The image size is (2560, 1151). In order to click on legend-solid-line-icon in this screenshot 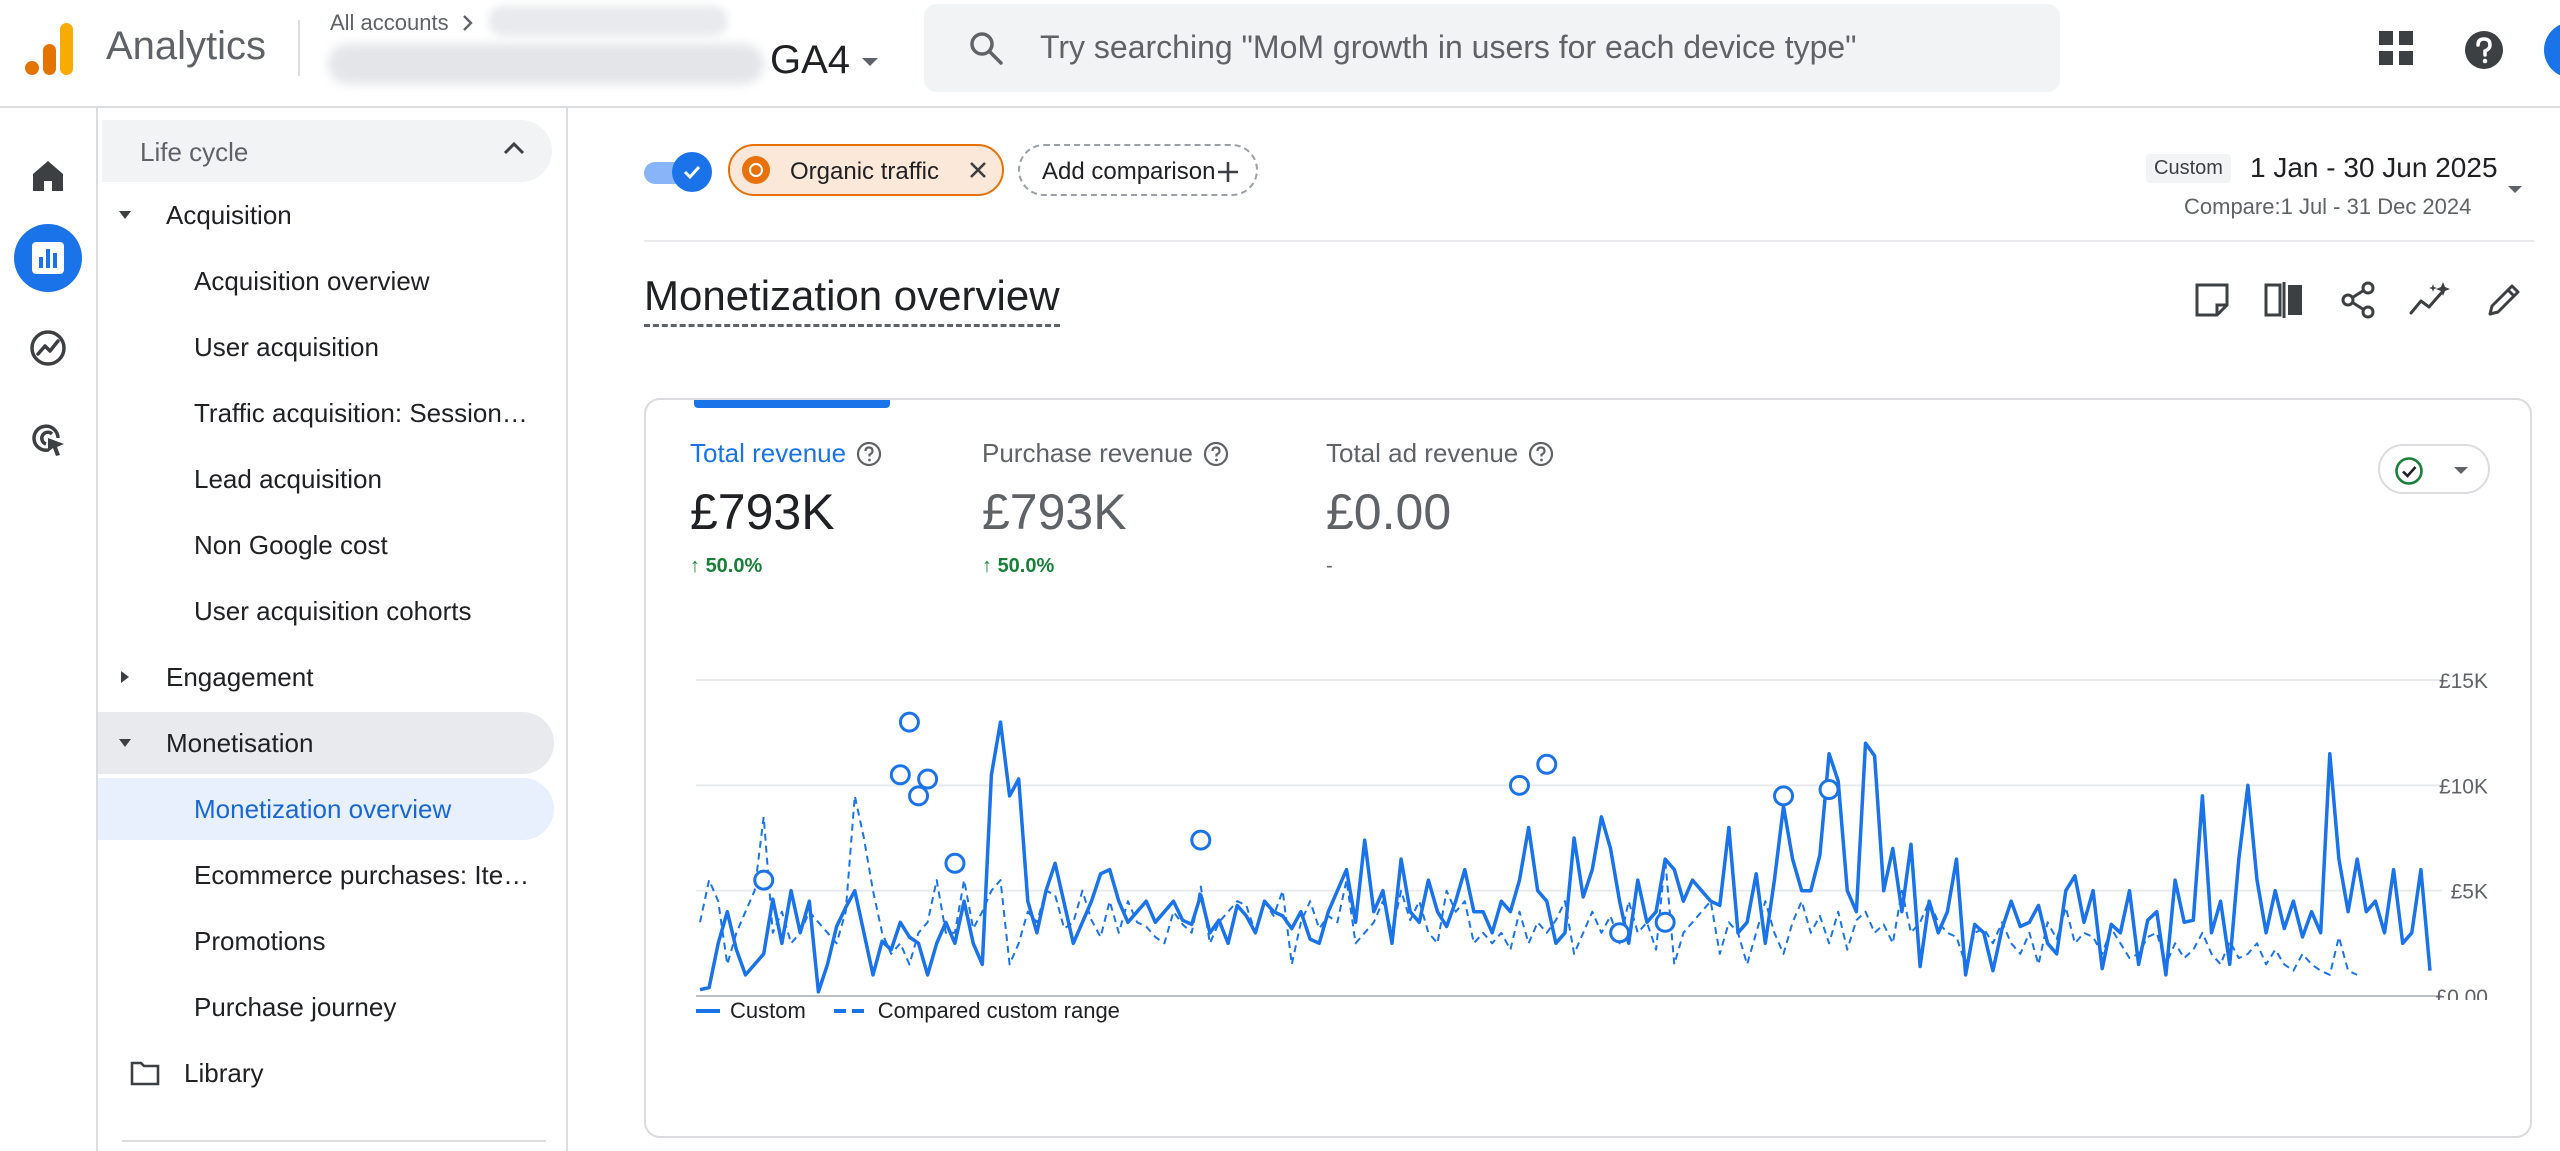, I will do `click(708, 1011)`.